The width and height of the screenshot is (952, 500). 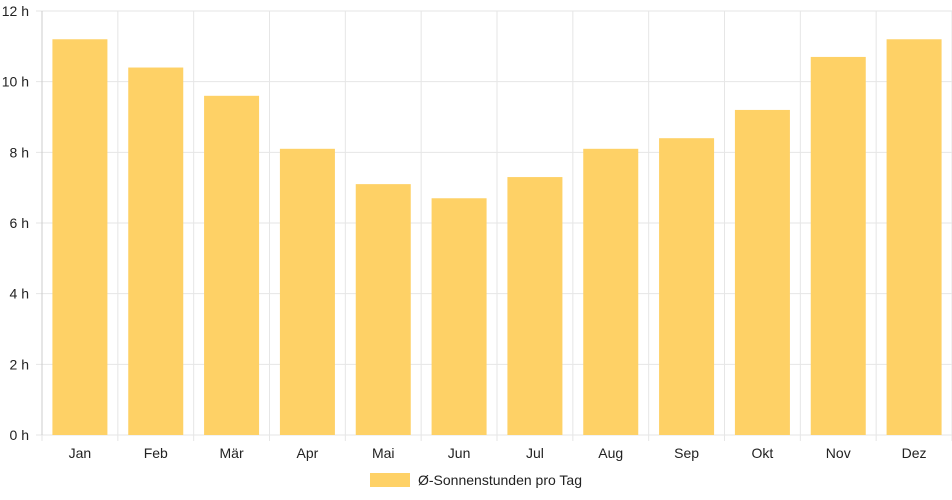 What do you see at coordinates (838, 453) in the screenshot?
I see `x-tick-label: Nov` at bounding box center [838, 453].